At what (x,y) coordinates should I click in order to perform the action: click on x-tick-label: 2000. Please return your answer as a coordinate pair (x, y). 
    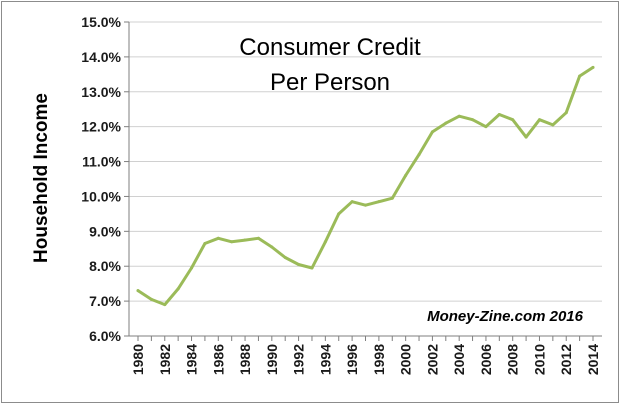
    Looking at the image, I should click on (406, 359).